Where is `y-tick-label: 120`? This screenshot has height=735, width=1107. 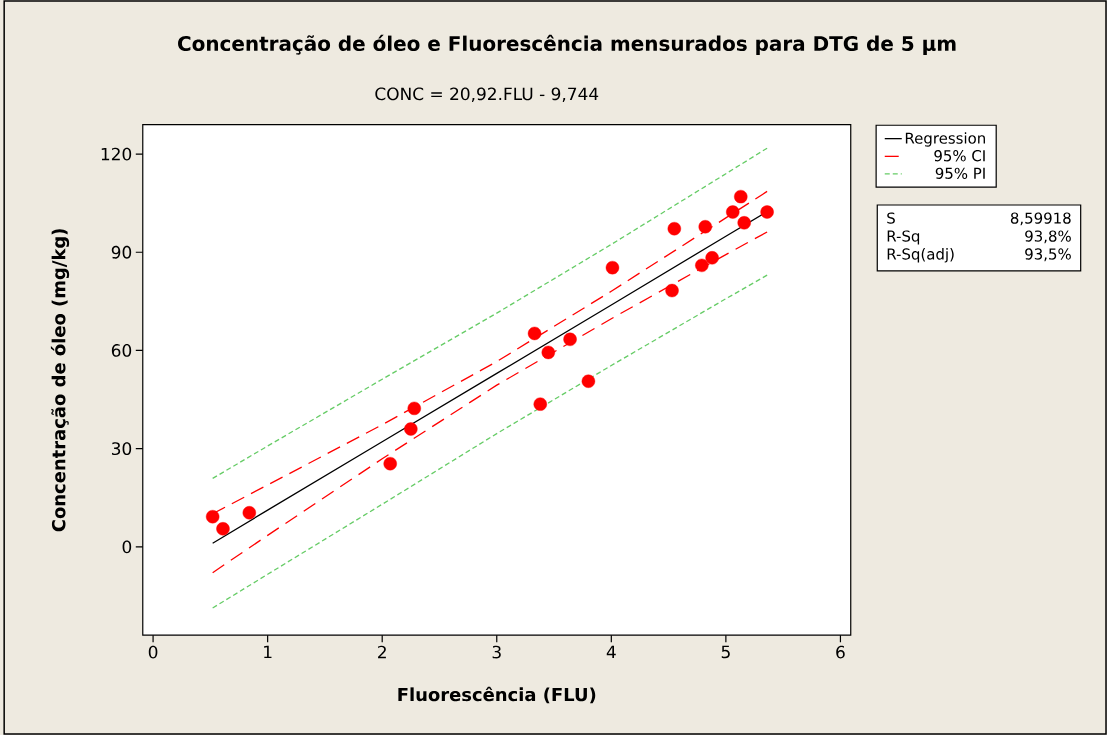
y-tick-label: 120 is located at coordinates (116, 154).